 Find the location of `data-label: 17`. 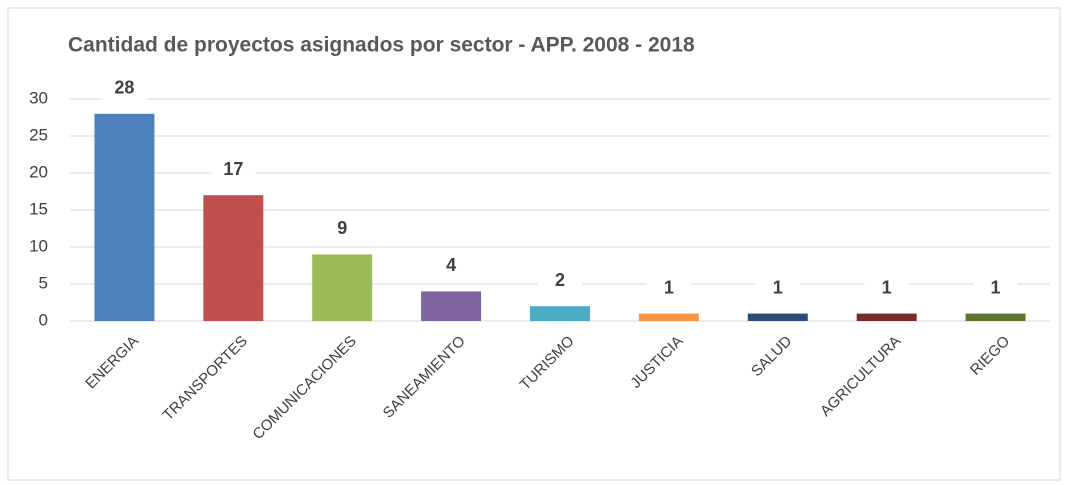

data-label: 17 is located at coordinates (233, 169).